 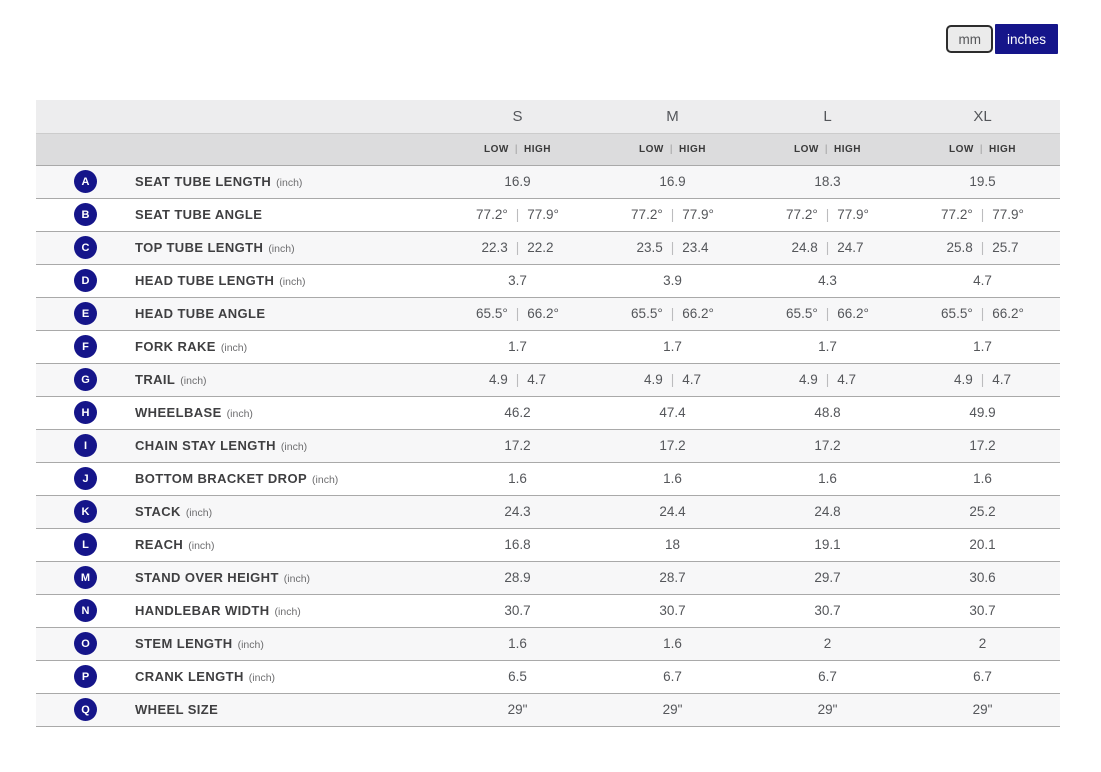 What do you see at coordinates (494, 247) in the screenshot?
I see `value-low: 22.3` at bounding box center [494, 247].